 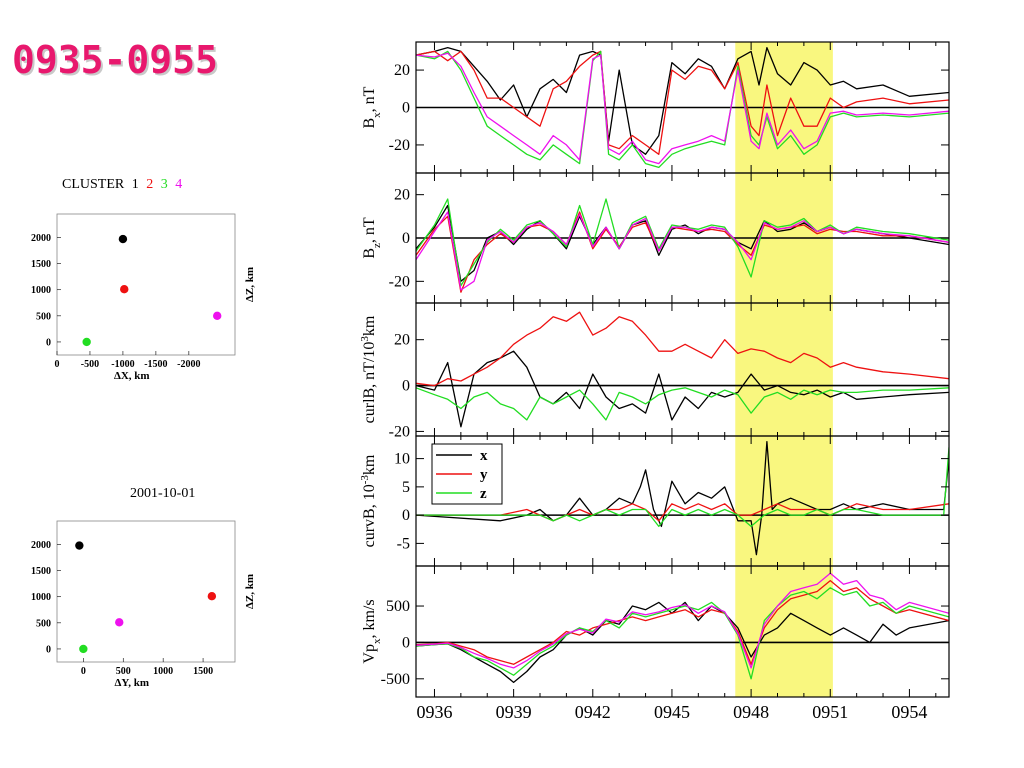 I want to click on y-axis-label: Bx, nT, so click(x=372, y=107).